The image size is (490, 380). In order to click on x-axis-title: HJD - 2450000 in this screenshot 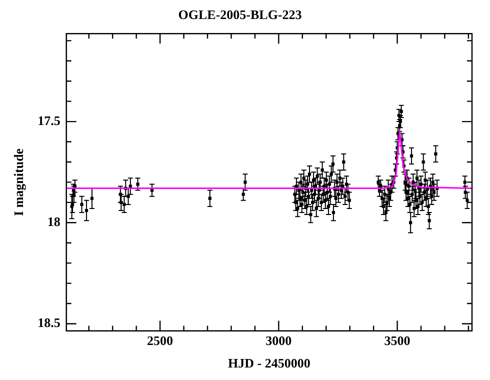, I will do `click(269, 363)`.